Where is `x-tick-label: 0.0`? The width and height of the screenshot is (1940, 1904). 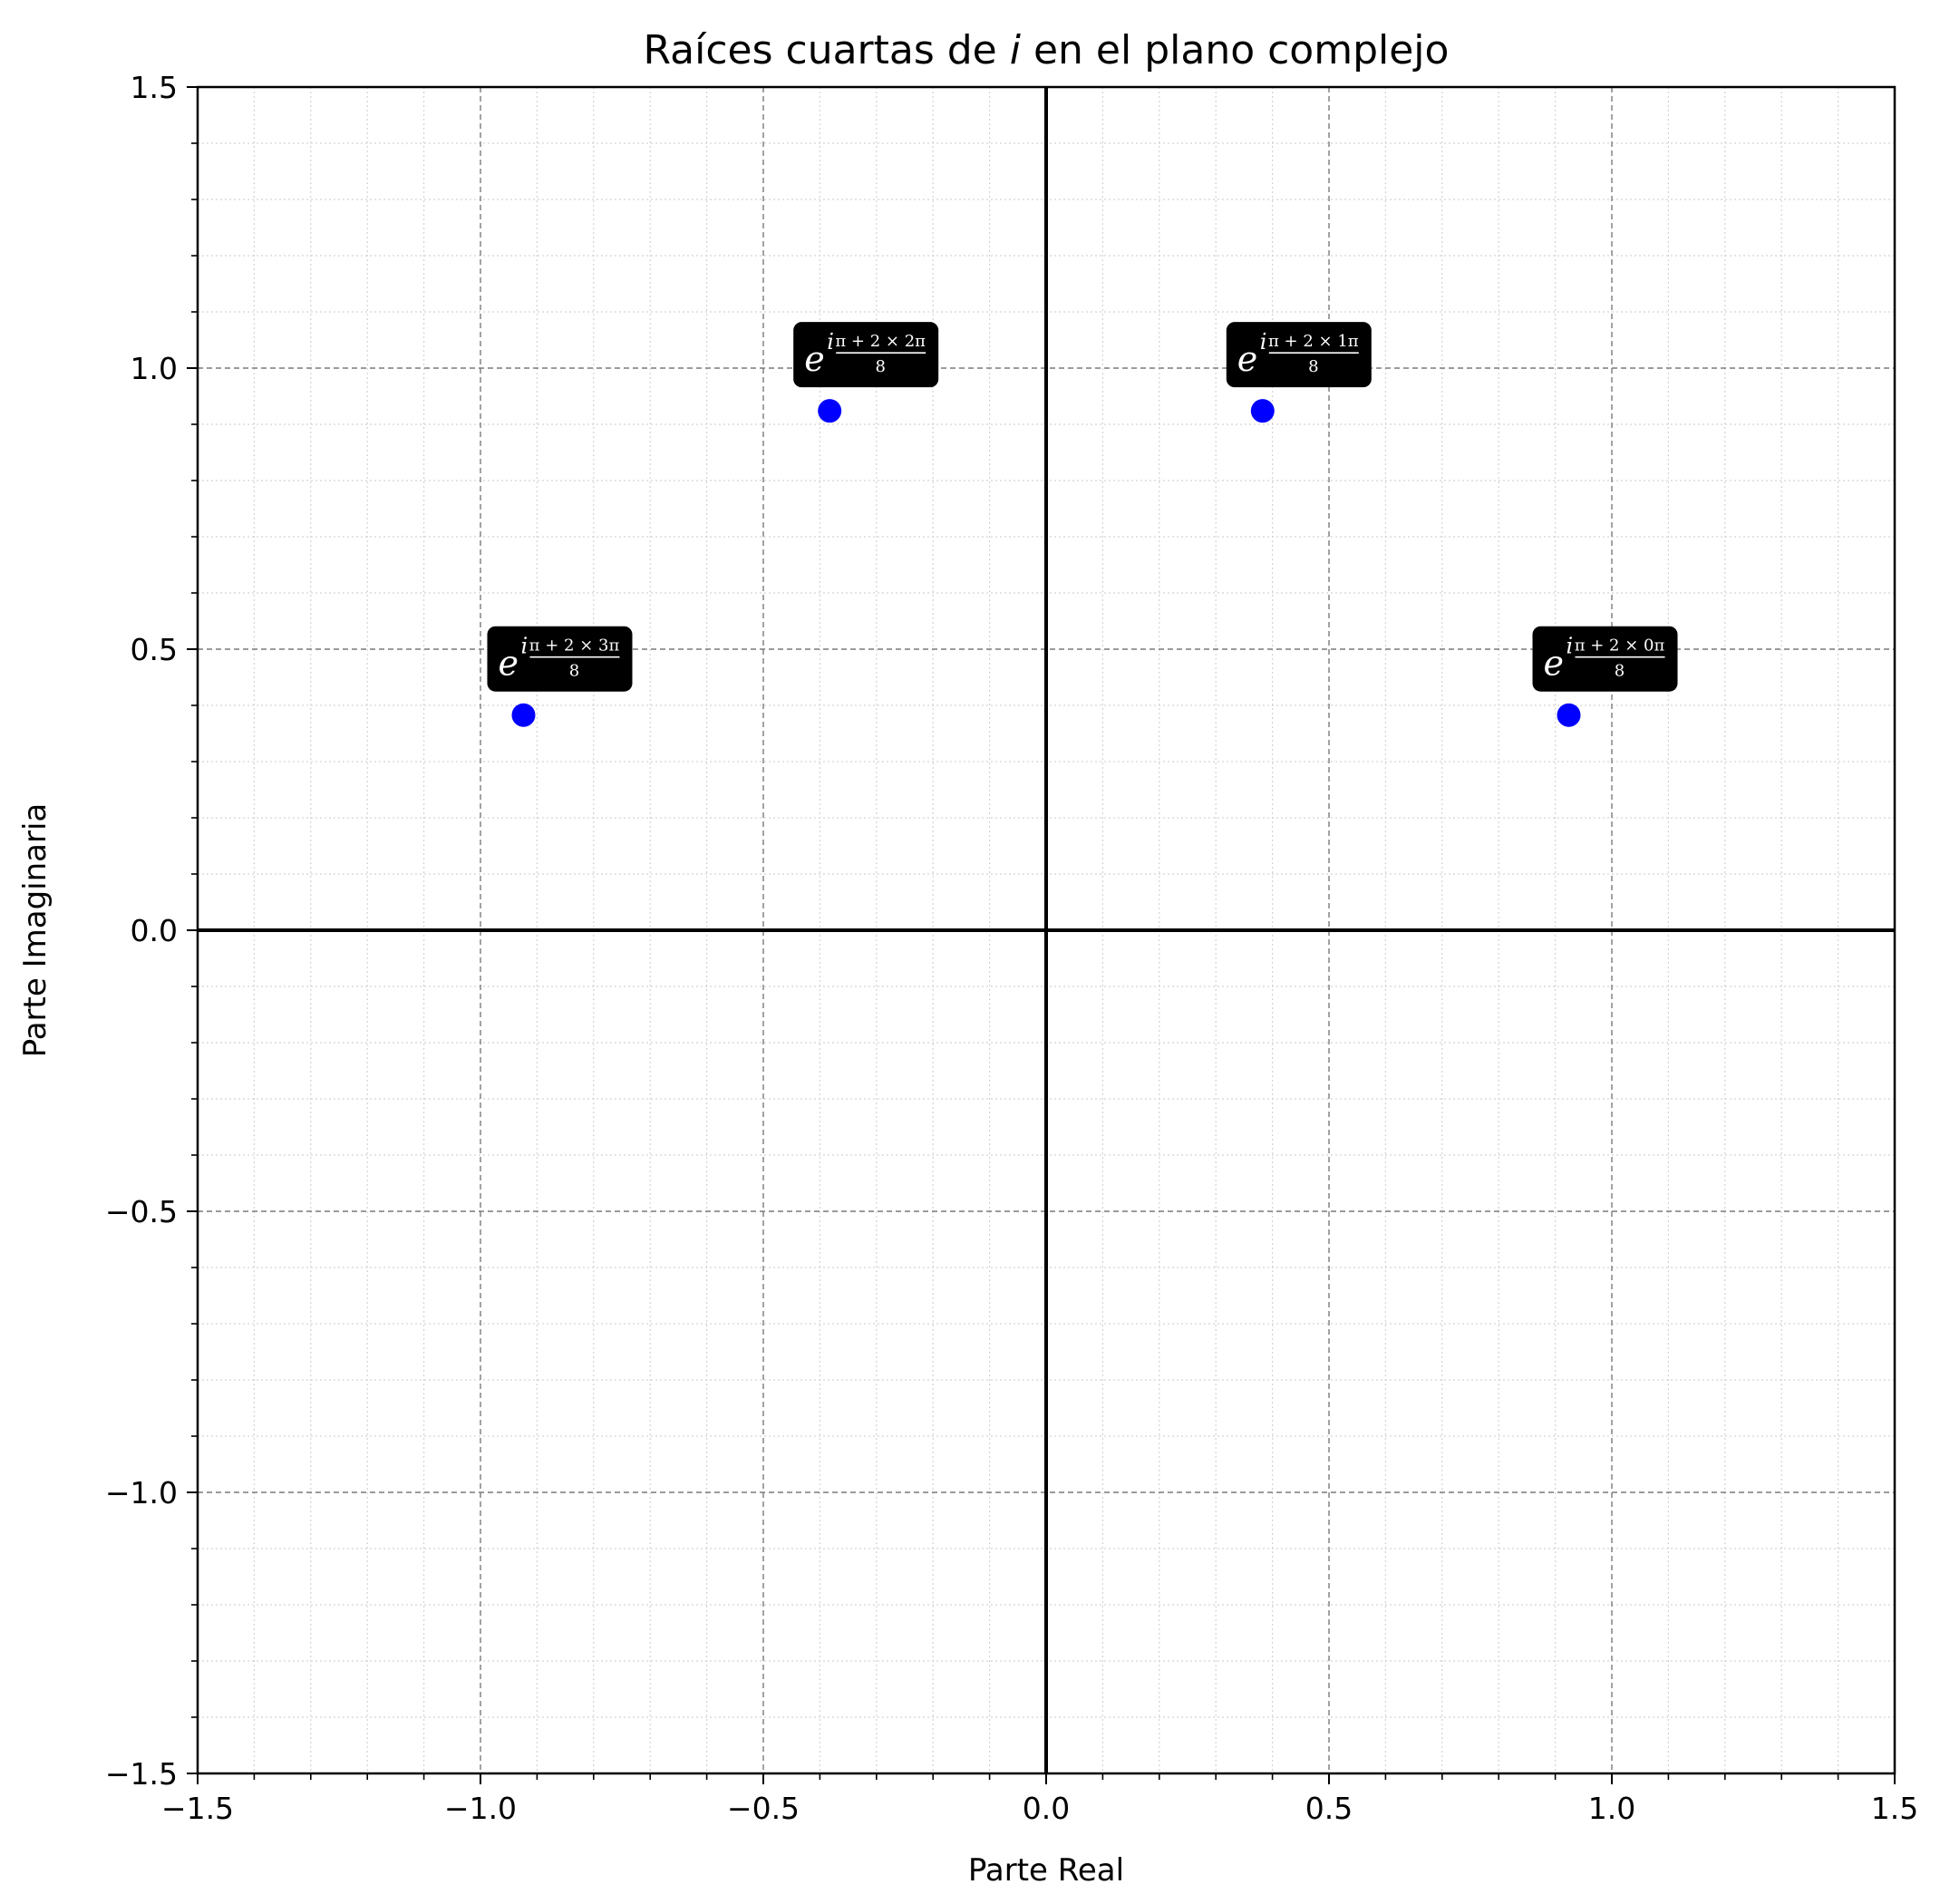 x-tick-label: 0.0 is located at coordinates (1046, 1808).